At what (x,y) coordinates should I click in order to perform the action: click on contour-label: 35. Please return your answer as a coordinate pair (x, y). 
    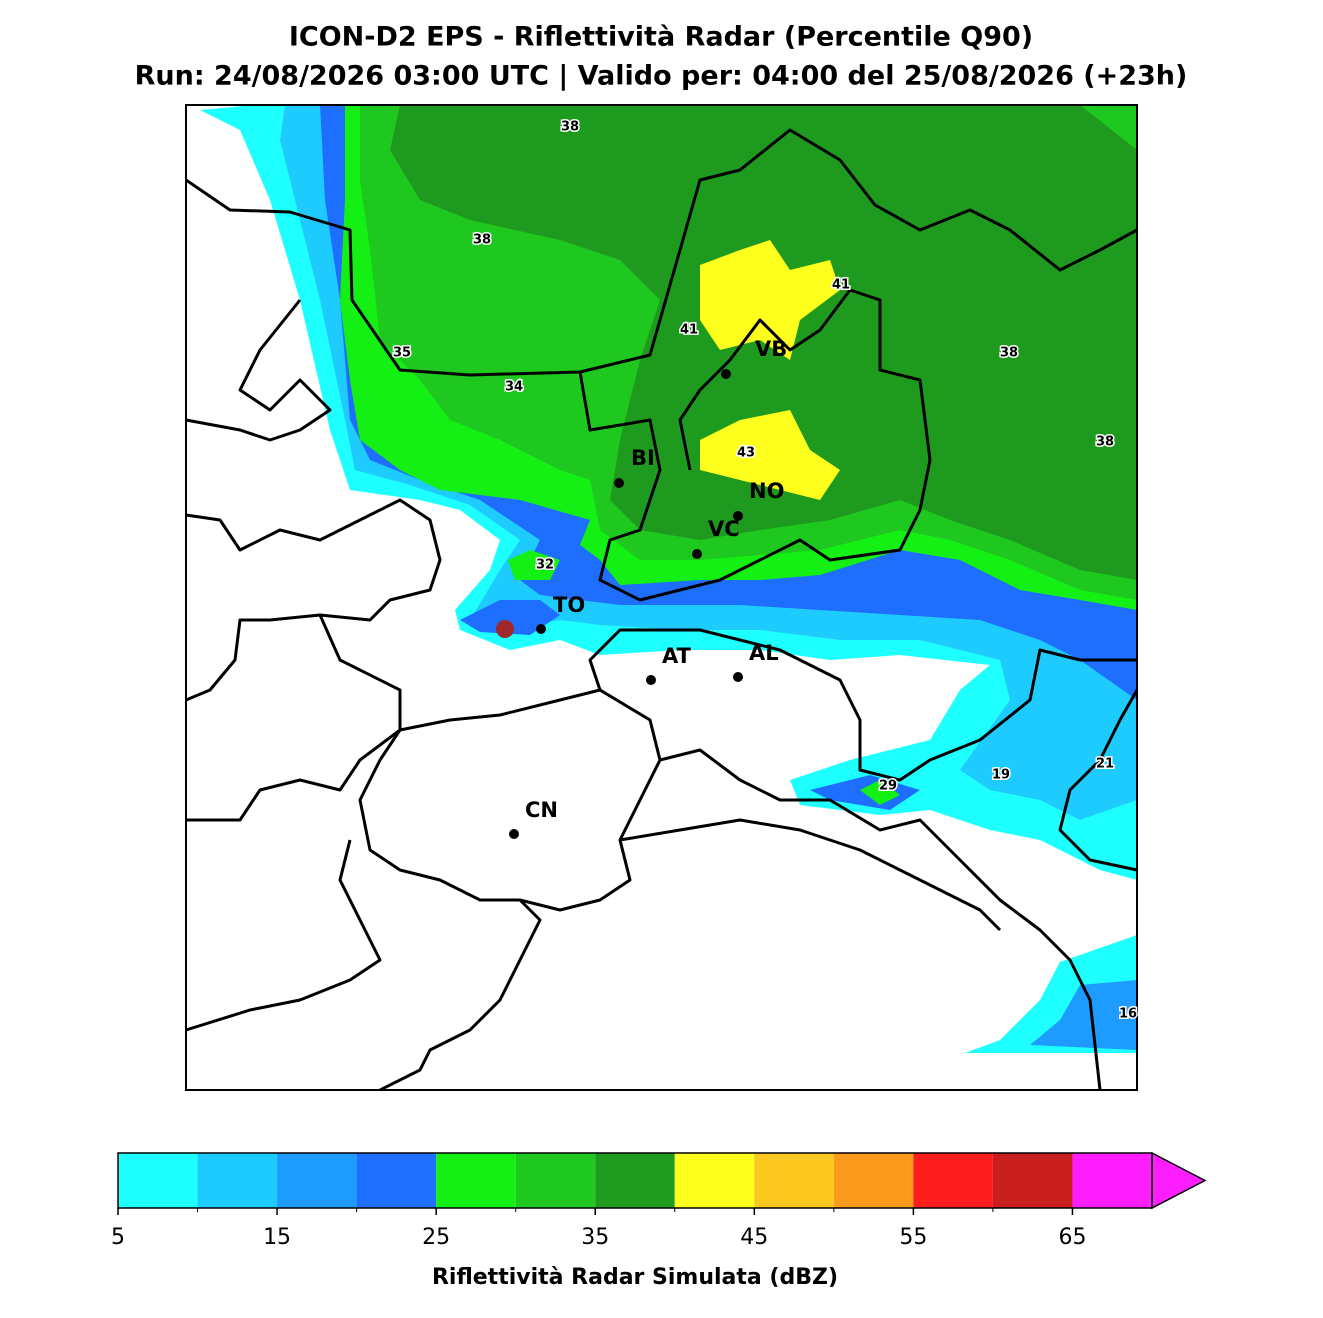
    Looking at the image, I should click on (402, 353).